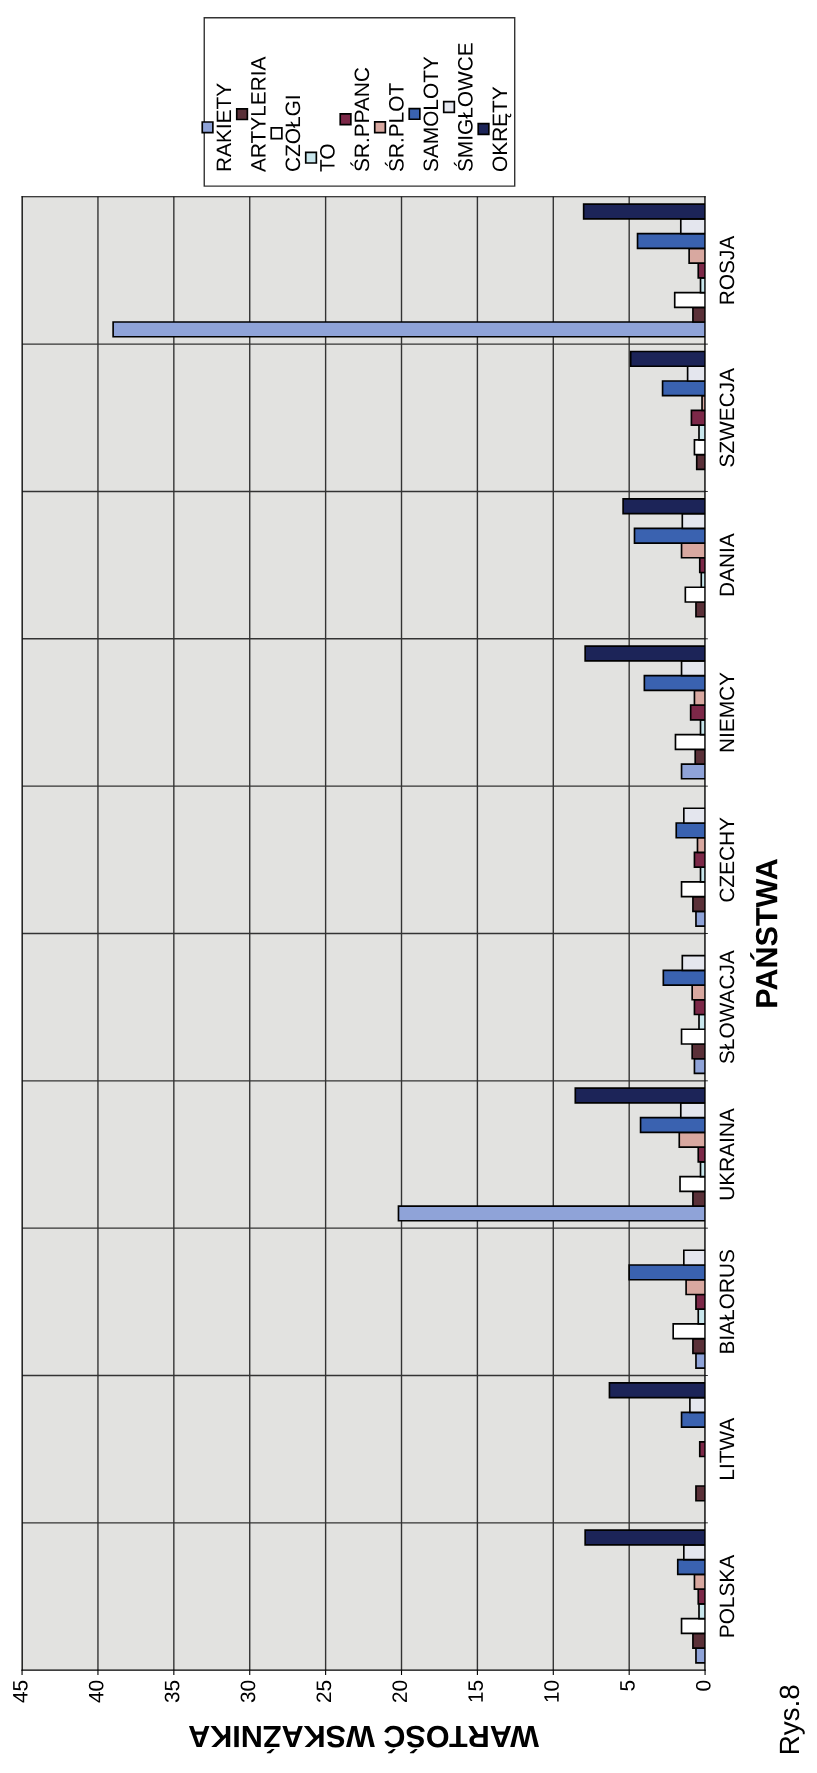  I want to click on y-axis-title: PAŃSTWA, so click(764, 933).